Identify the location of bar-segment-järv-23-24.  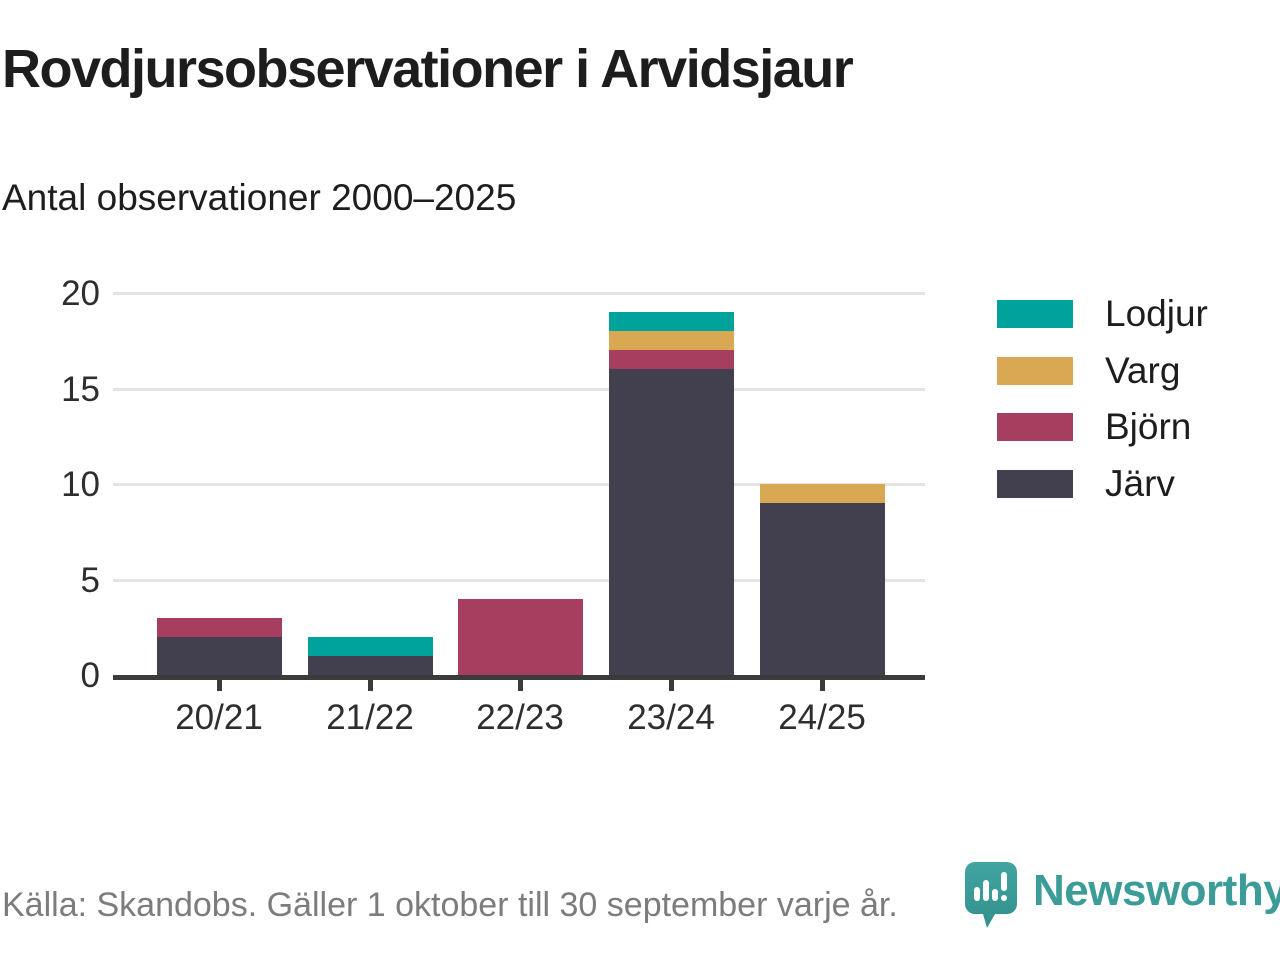
(671, 522).